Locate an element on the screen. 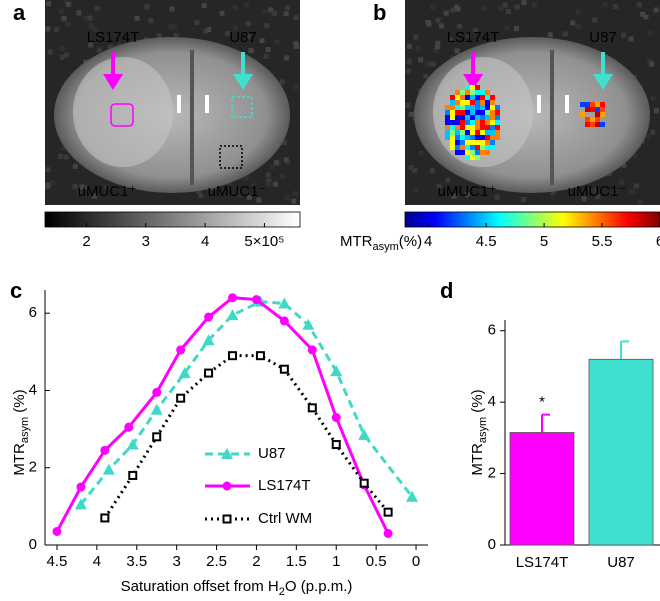 The width and height of the screenshot is (660, 601). x-tick-label: 2 is located at coordinates (256, 561).